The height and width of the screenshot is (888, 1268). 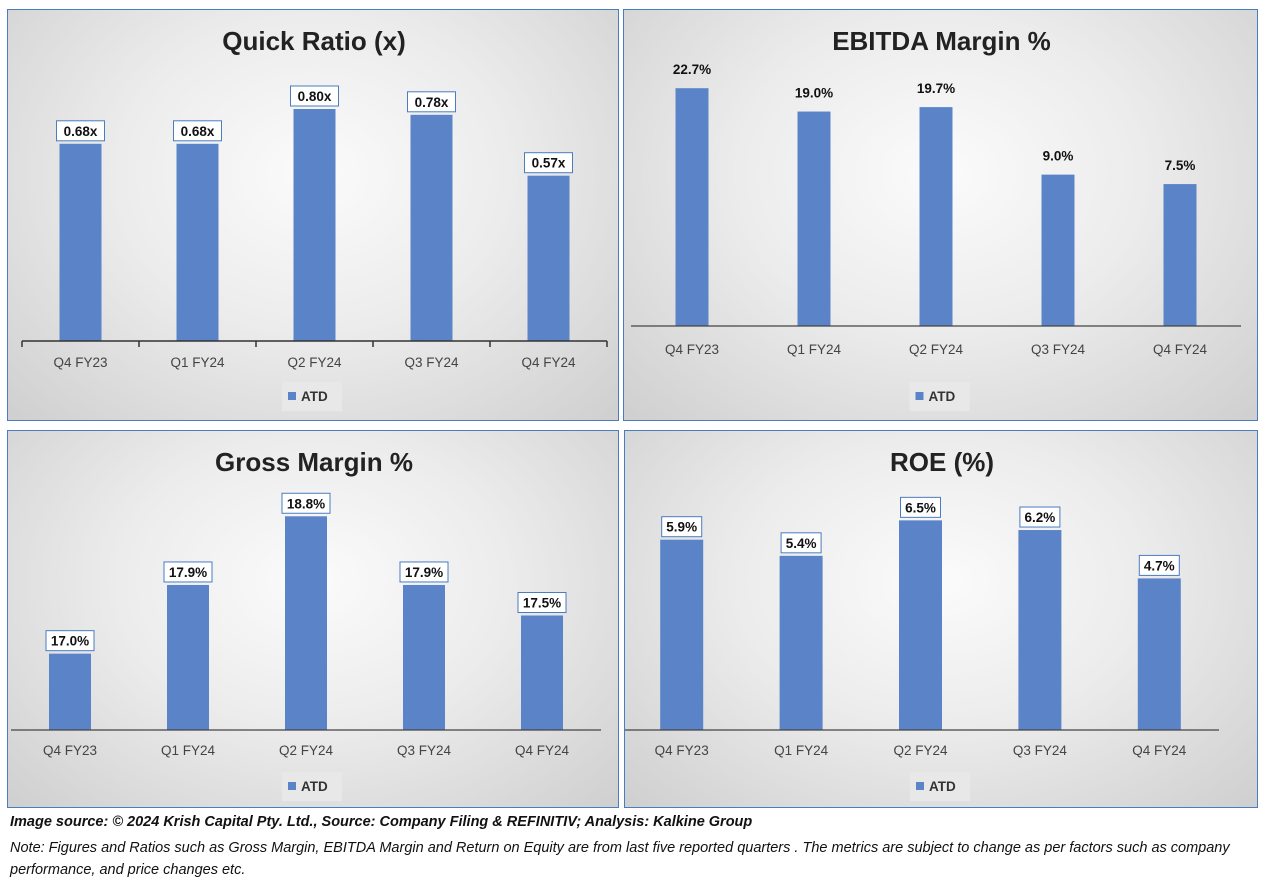 What do you see at coordinates (942, 462) in the screenshot?
I see `chart-title: ROE (%)` at bounding box center [942, 462].